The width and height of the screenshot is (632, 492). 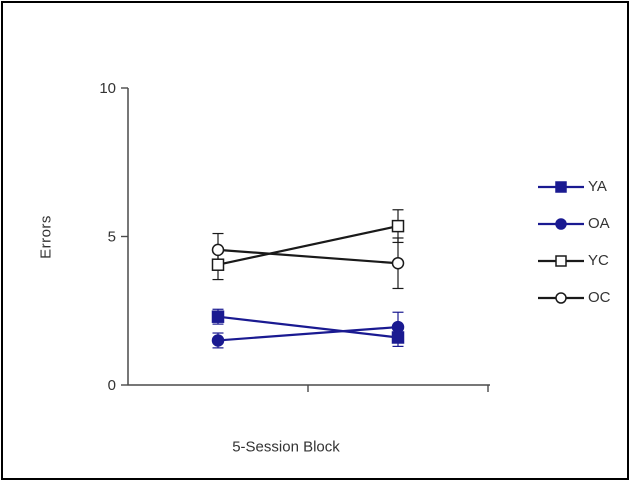 I want to click on y-axis-title: Errors, so click(x=46, y=237).